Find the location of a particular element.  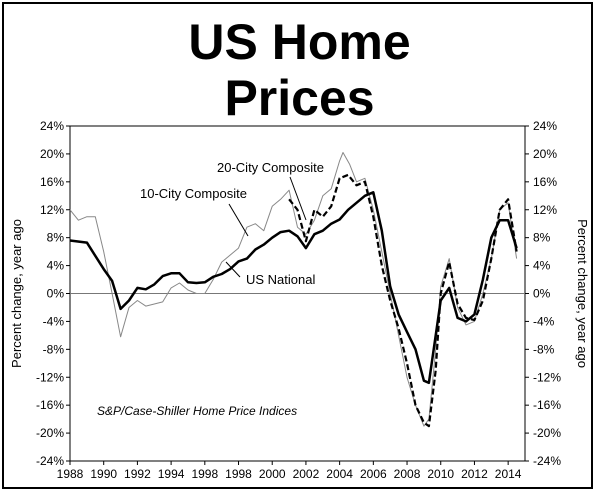

x-tick-label: 2002 is located at coordinates (306, 474).